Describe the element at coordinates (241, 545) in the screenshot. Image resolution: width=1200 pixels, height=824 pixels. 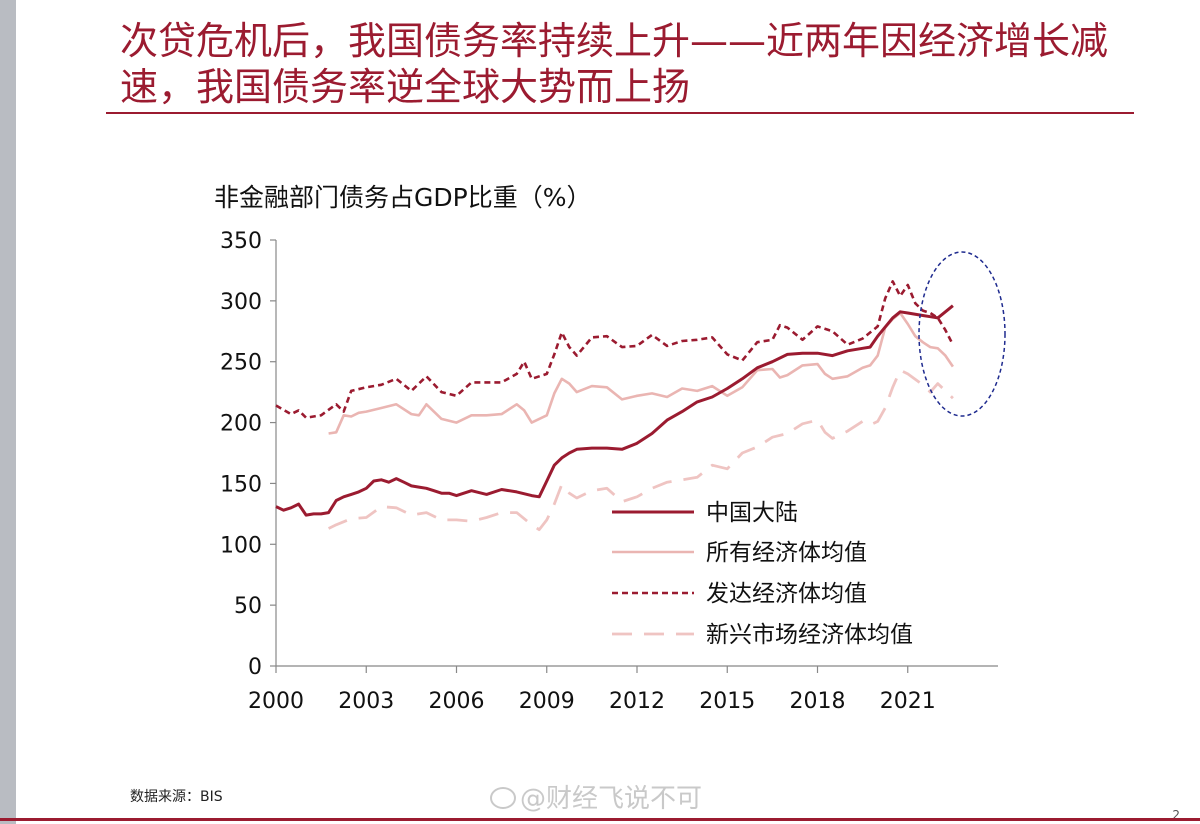
I see `y-tick-label: 100` at that location.